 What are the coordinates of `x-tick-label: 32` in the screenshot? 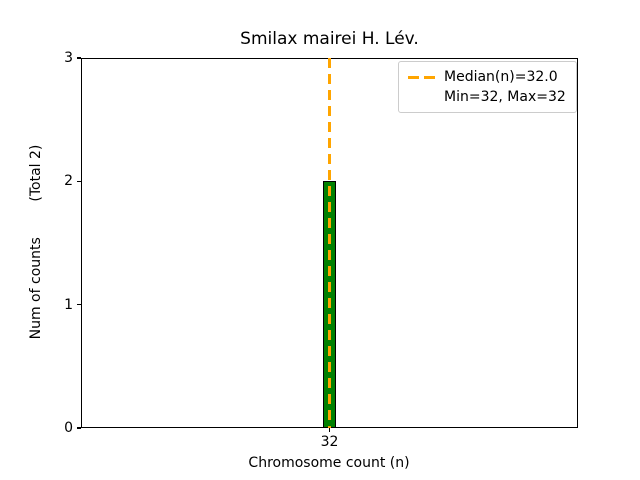 It's located at (329, 442).